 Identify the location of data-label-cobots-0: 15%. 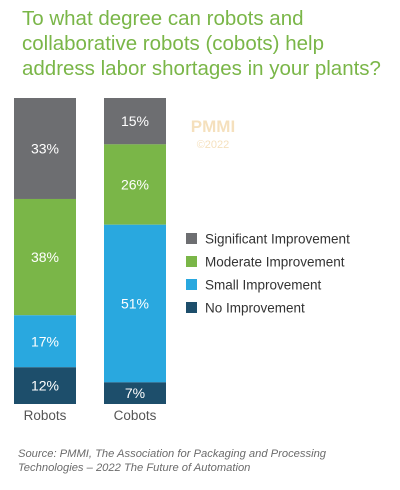
(135, 121).